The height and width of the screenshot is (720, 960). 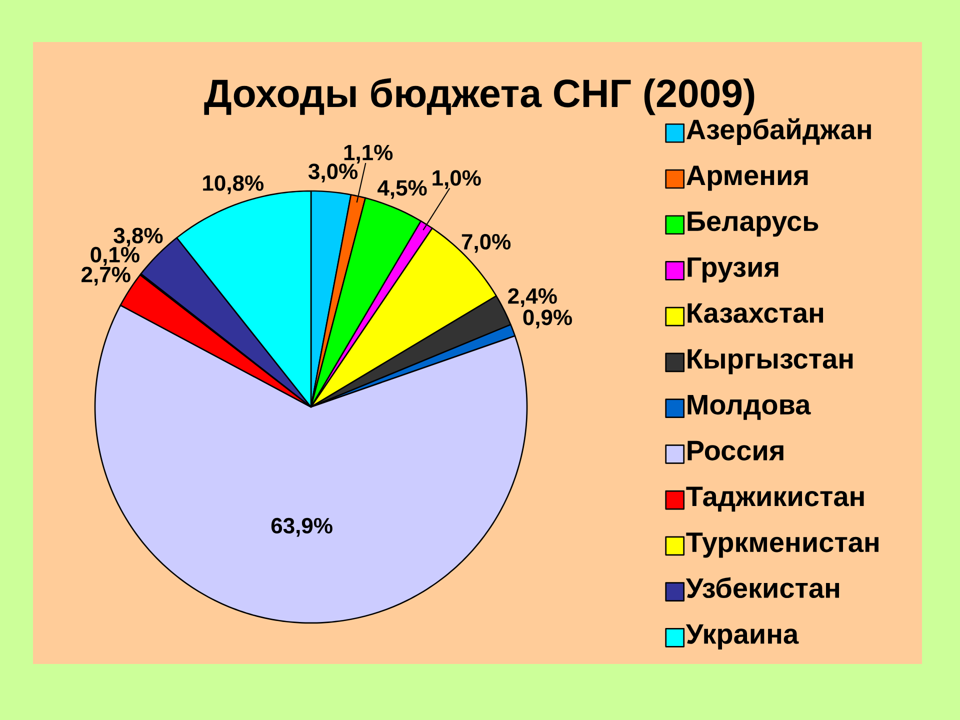 I want to click on data-label: 63,9%, so click(x=301, y=527).